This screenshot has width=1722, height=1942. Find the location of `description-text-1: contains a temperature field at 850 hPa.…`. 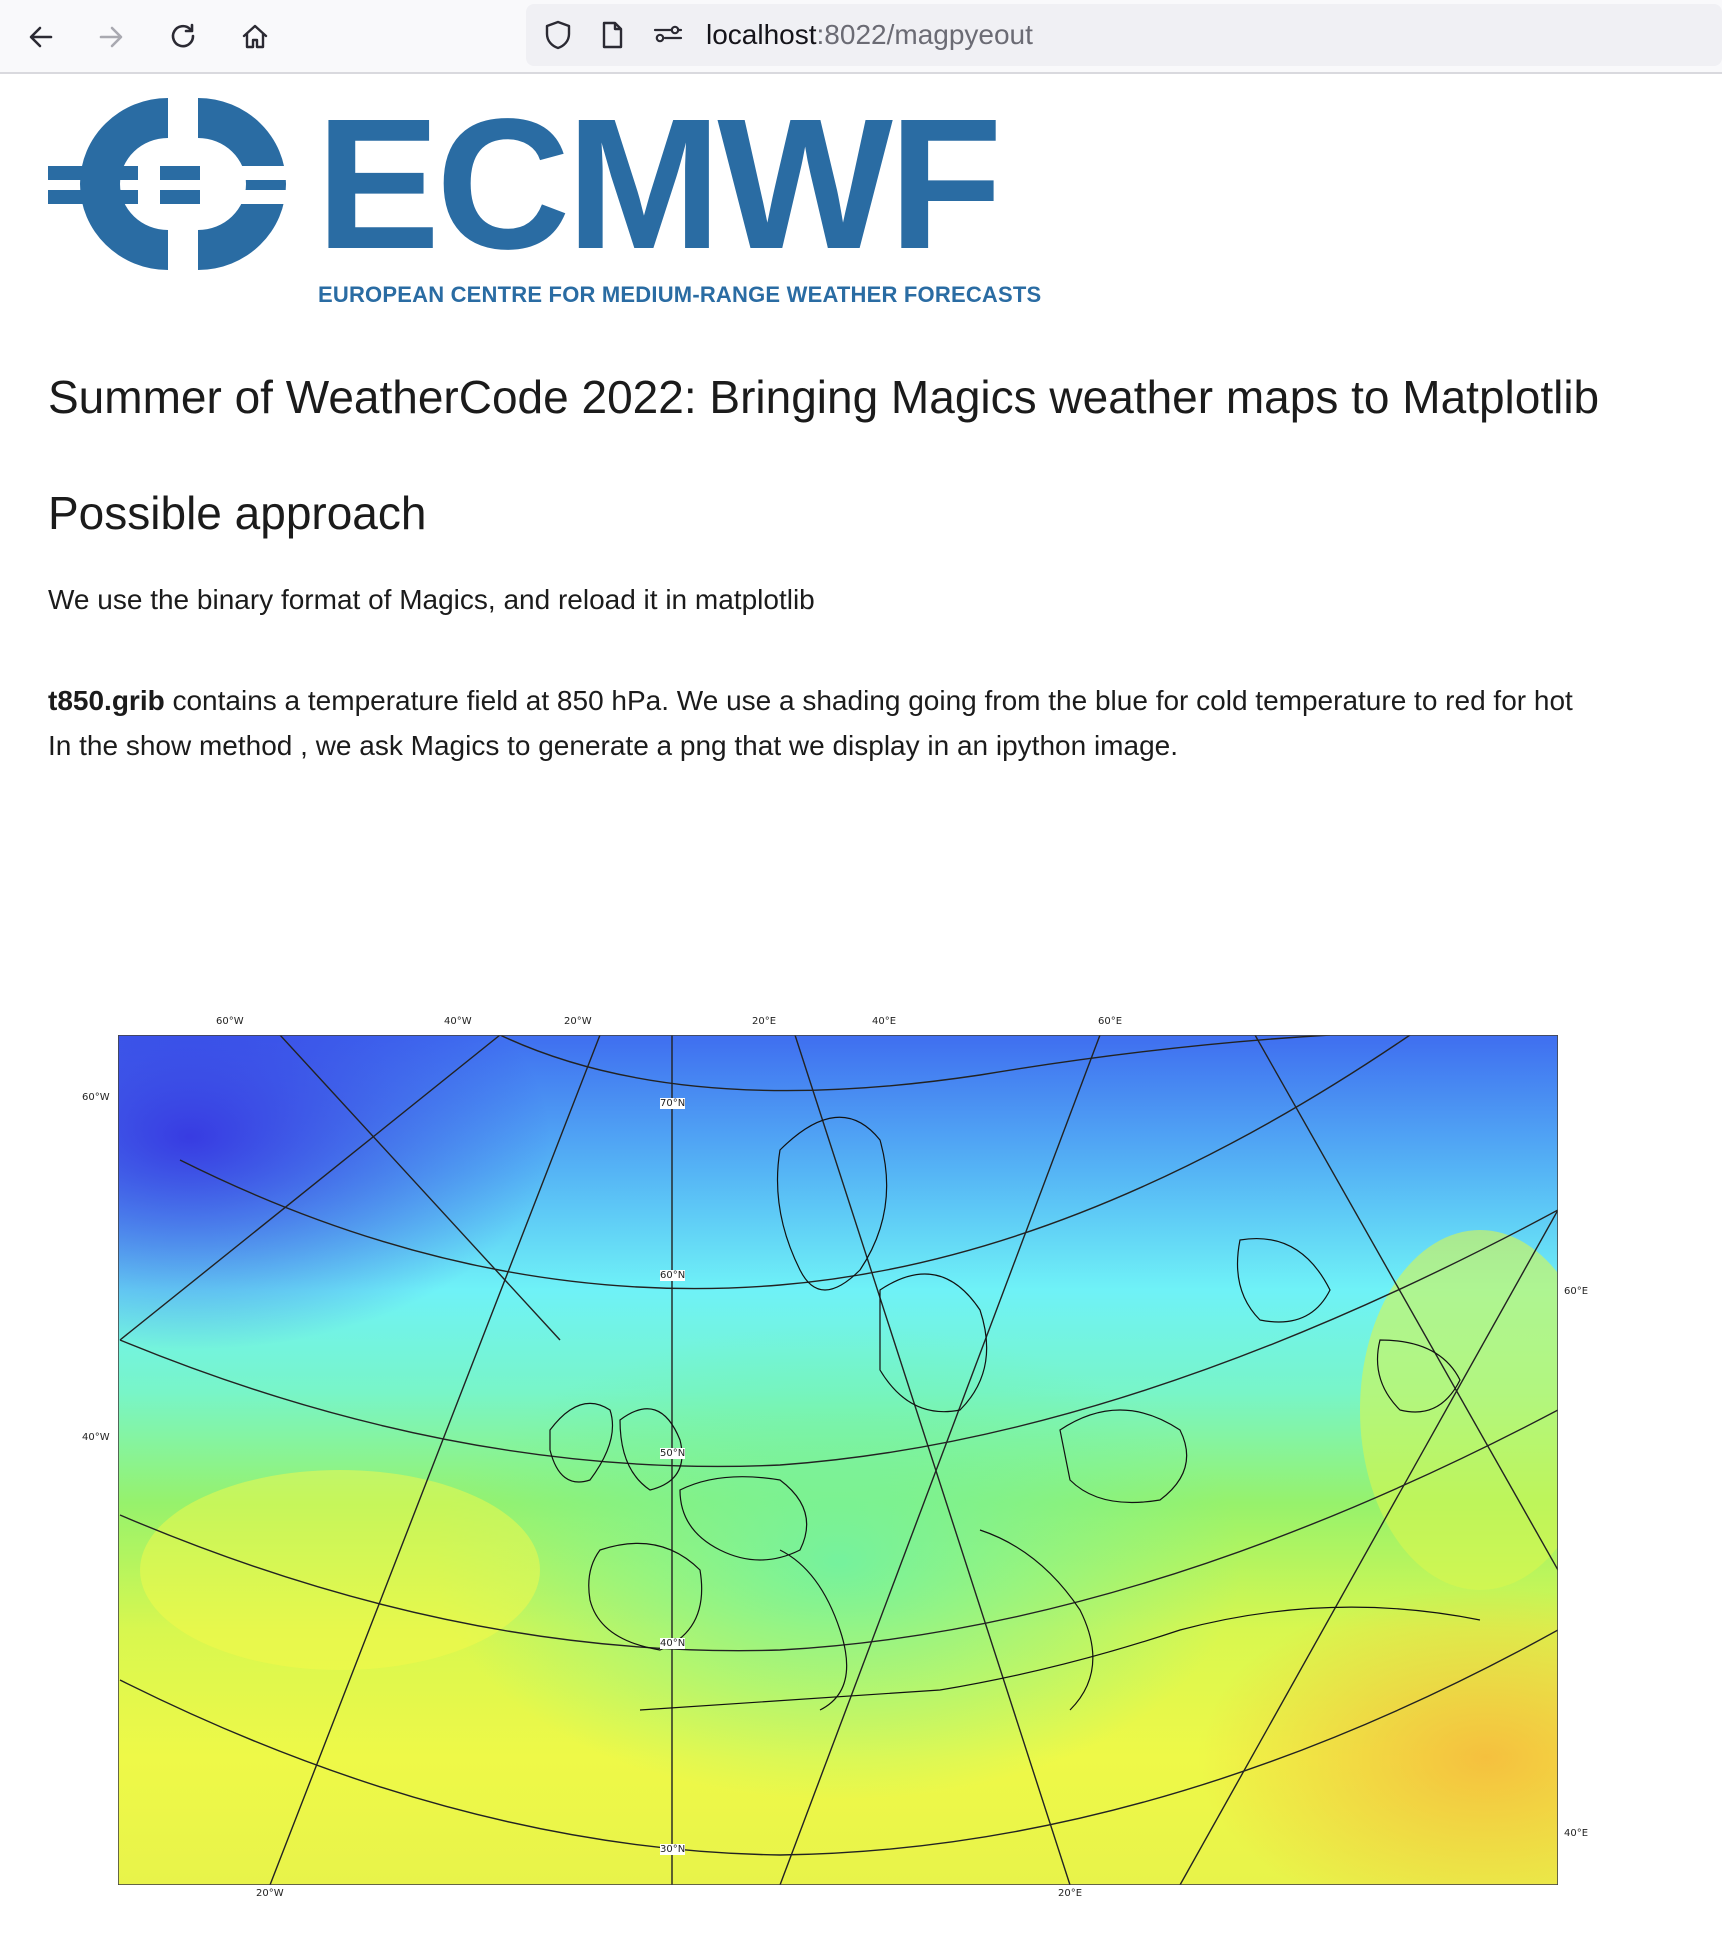

description-text-1: contains a temperature field at 850 hPa.… is located at coordinates (868, 700).